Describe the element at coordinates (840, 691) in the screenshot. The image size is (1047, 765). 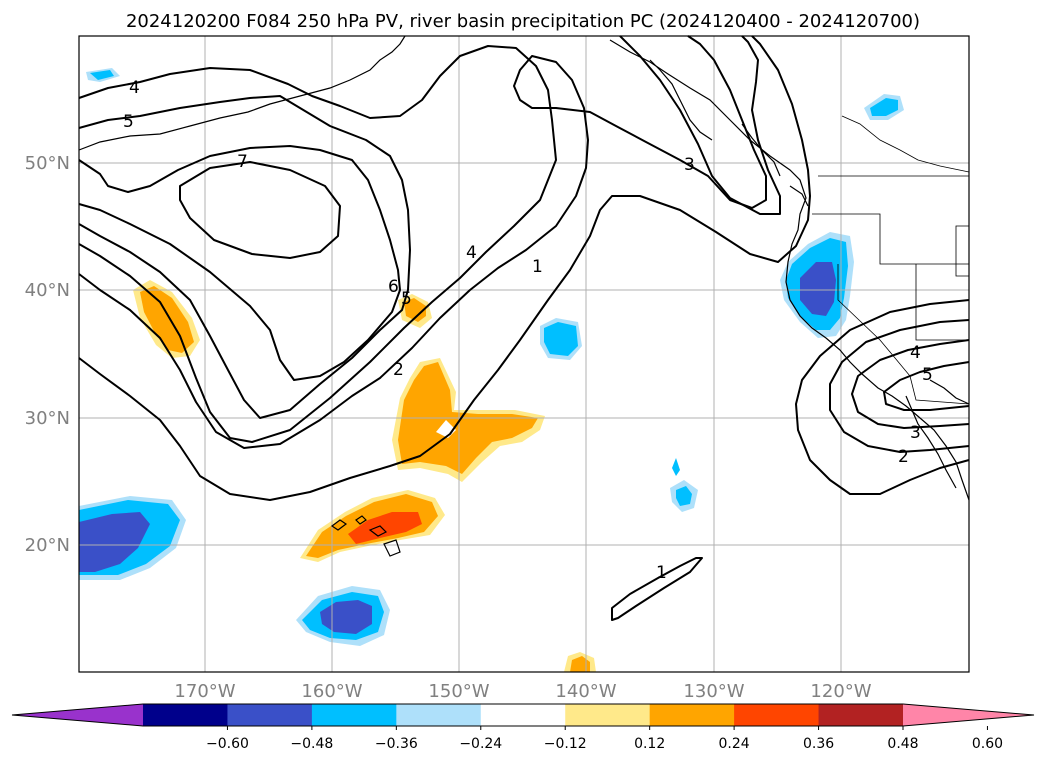
I see `lon-label: 120°W` at that location.